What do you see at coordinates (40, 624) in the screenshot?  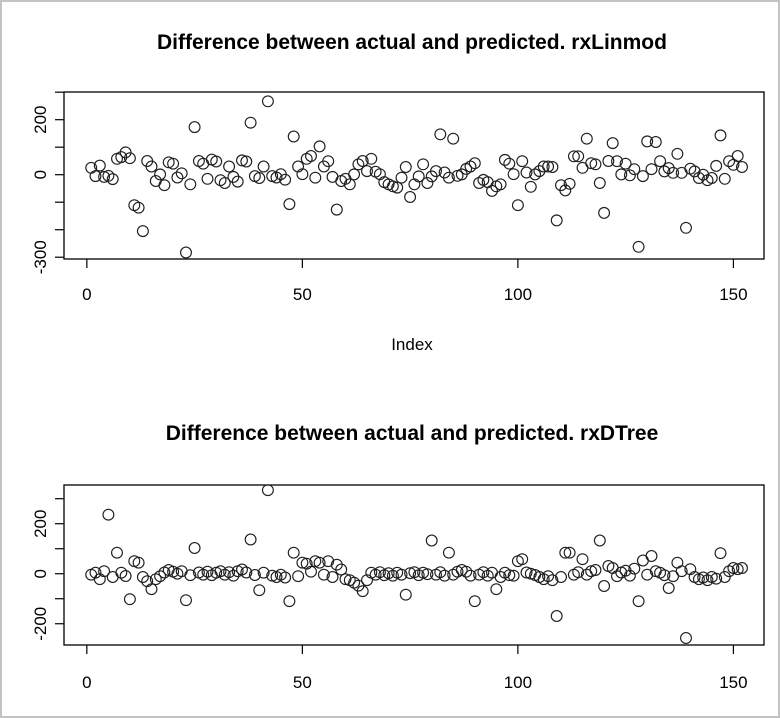 I see `y-tick-label: -200` at bounding box center [40, 624].